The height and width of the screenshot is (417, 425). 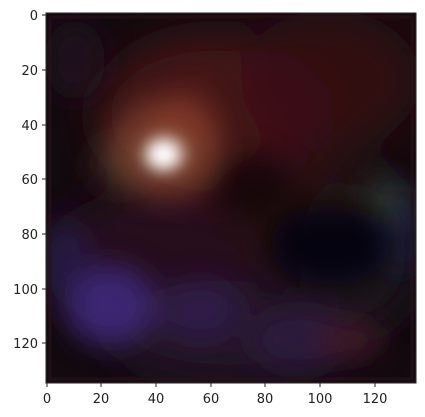 I want to click on y-tick-label: 100, so click(x=25, y=290).